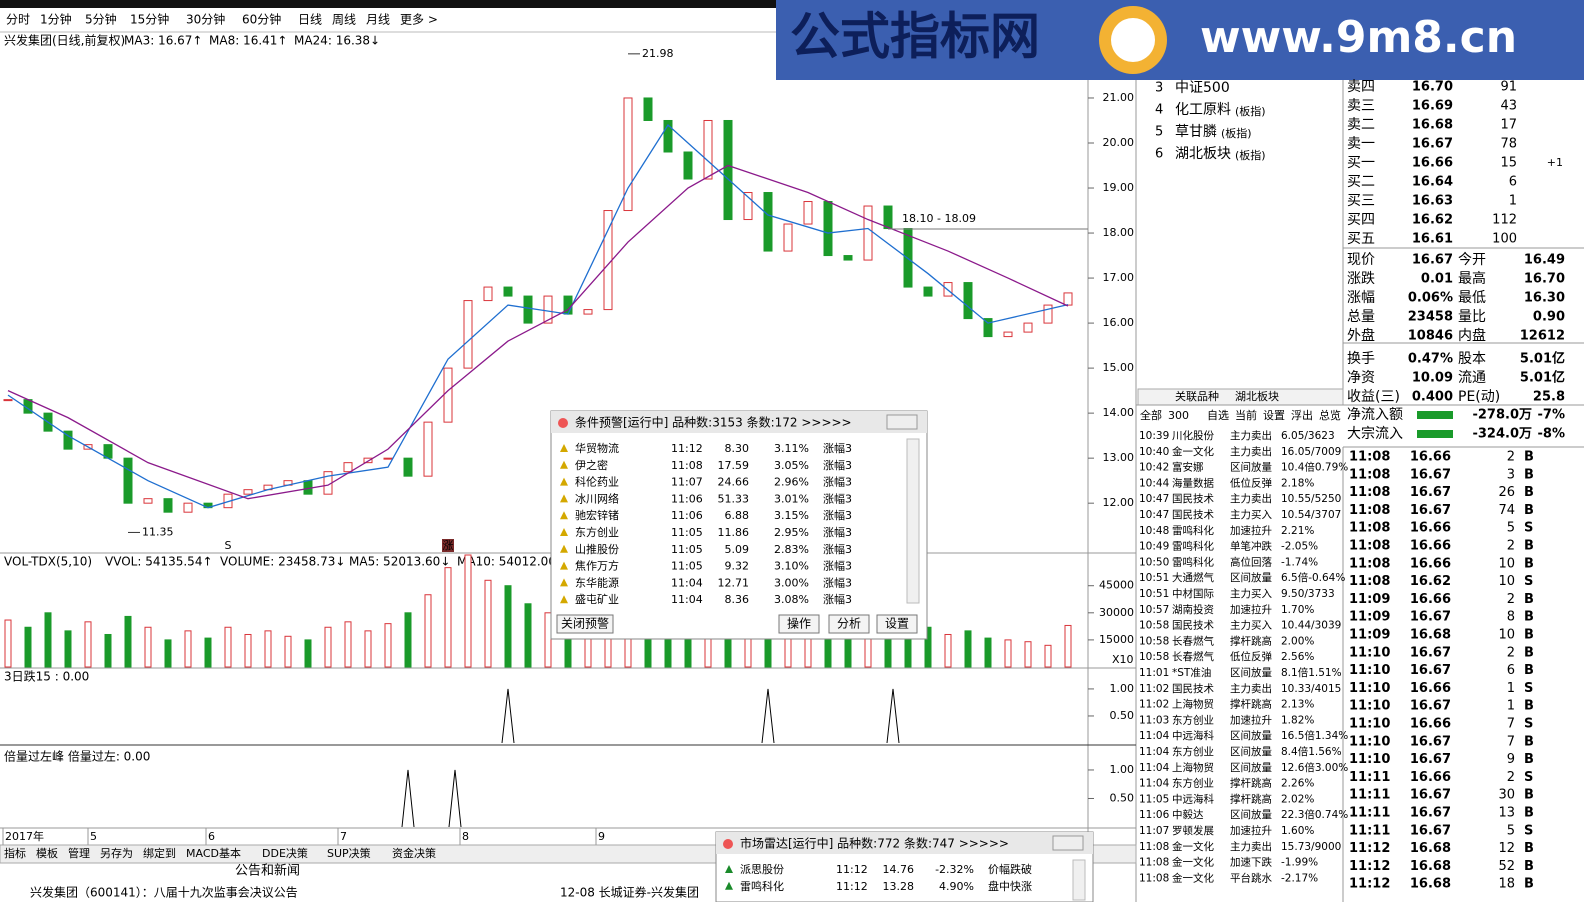  Describe the element at coordinates (349, 853) in the screenshot. I see `bottom-tab: SUP决策` at that location.